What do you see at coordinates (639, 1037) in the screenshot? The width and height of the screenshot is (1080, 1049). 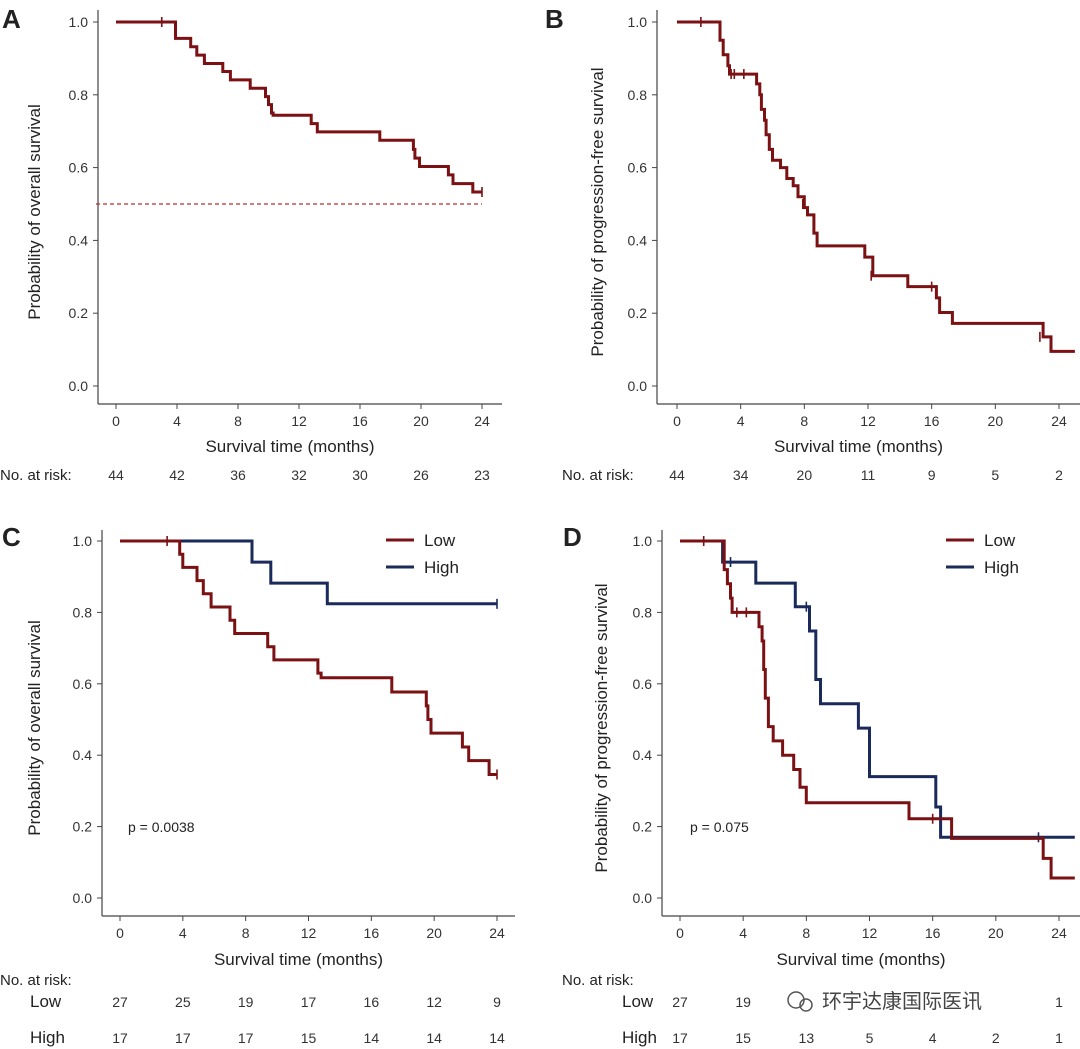 I see `risk-group-label-high: High` at bounding box center [639, 1037].